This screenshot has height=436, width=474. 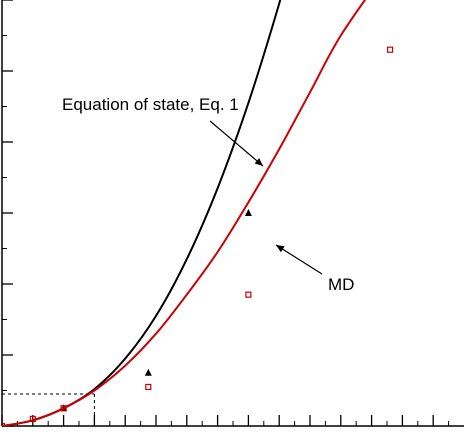 I want to click on annotation-md-label: MD, so click(x=341, y=284).